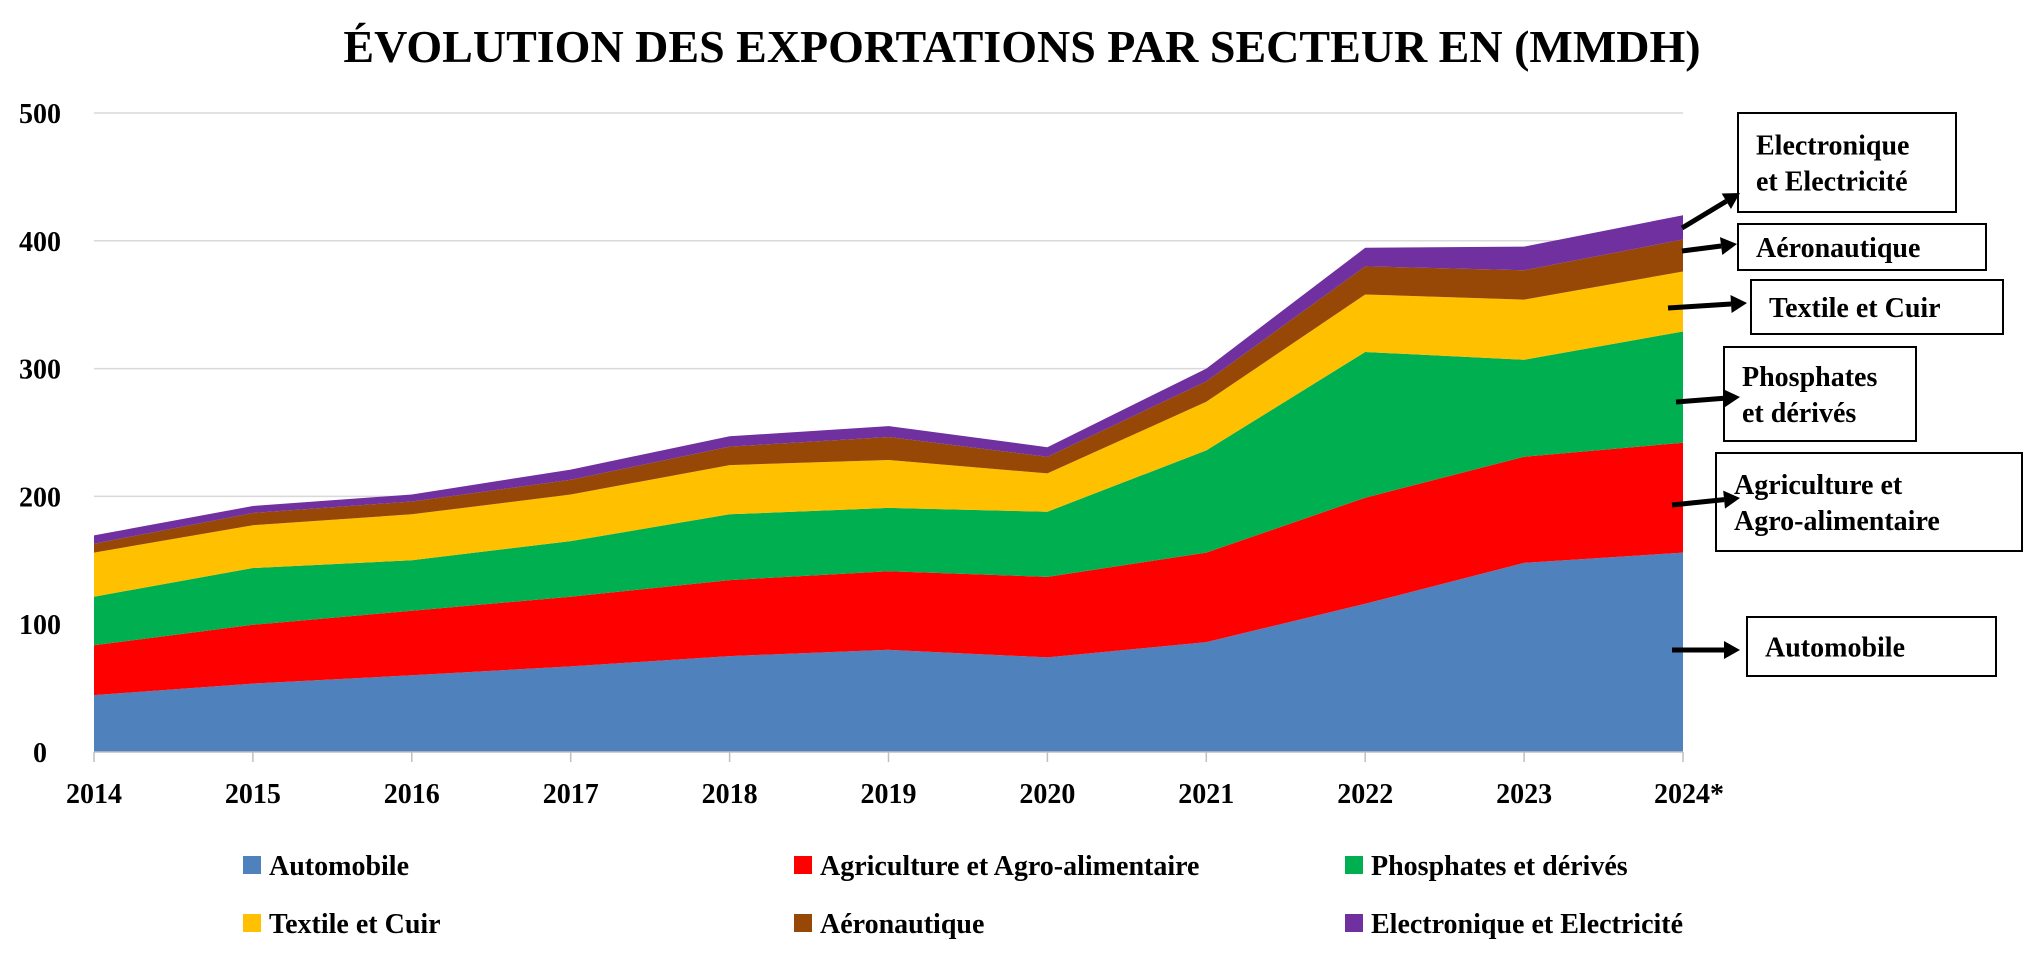  Describe the element at coordinates (1855, 308) in the screenshot. I see `annotation-text: Textile et Cuir` at that location.